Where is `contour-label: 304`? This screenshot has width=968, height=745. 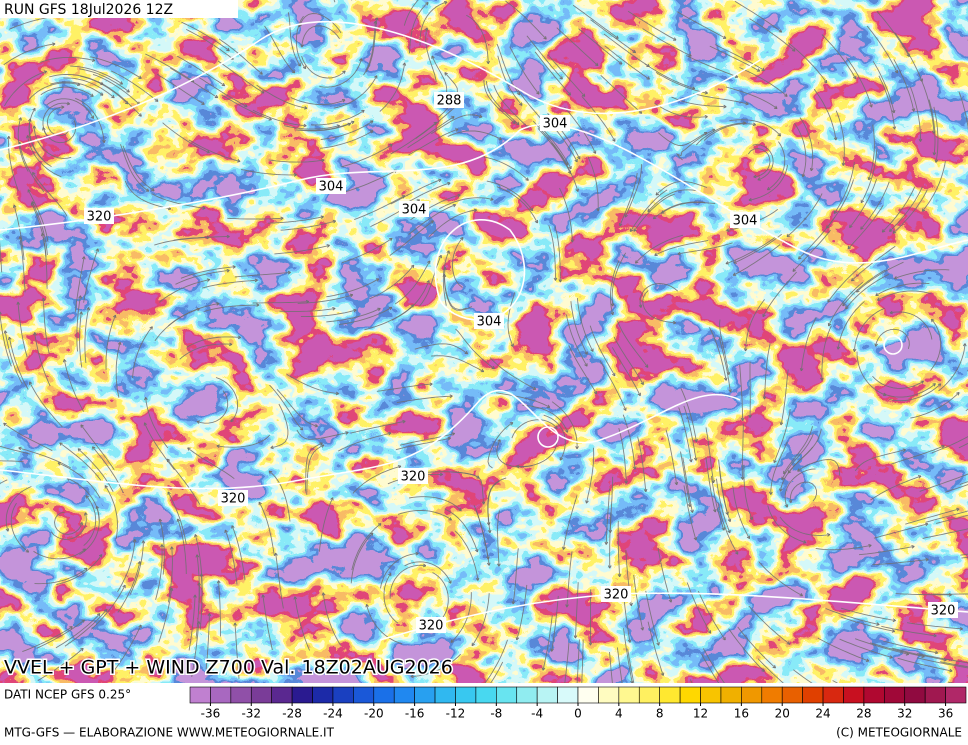
contour-label: 304 is located at coordinates (331, 187).